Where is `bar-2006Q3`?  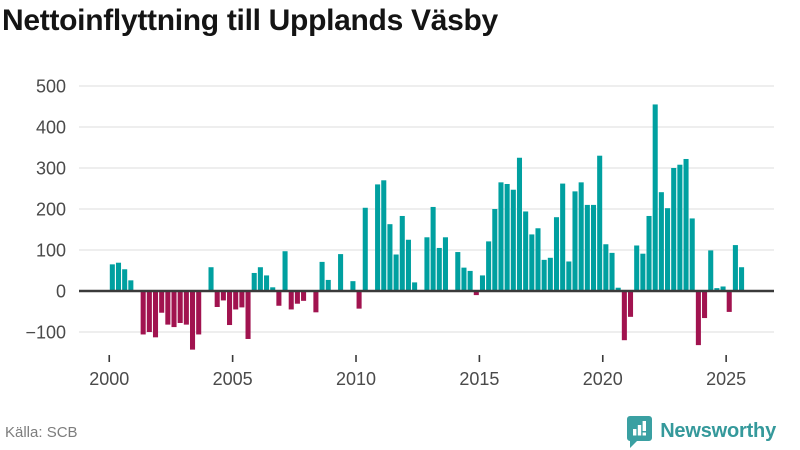 bar-2006Q3 is located at coordinates (273, 289).